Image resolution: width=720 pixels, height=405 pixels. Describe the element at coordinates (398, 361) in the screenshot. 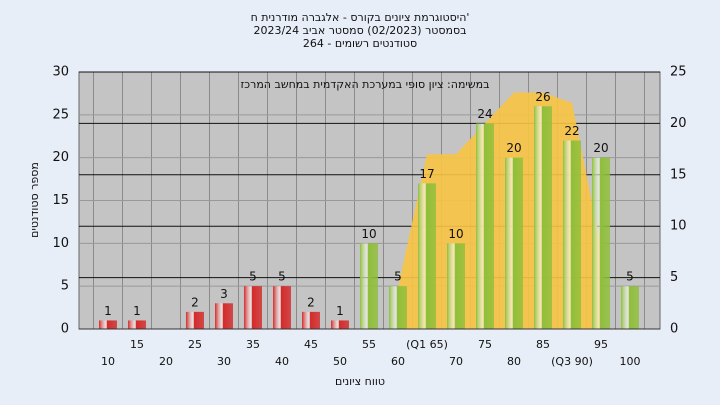

I see `x-tick-label: 60` at that location.